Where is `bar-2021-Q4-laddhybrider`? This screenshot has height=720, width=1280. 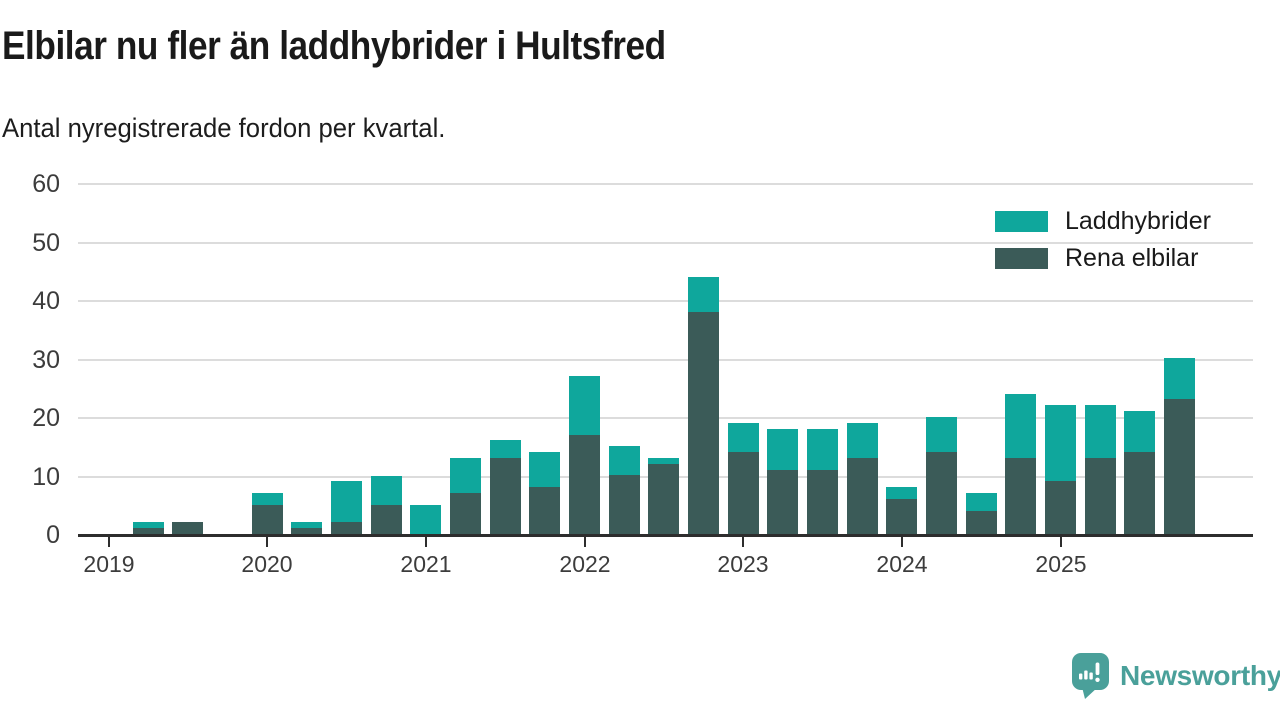
bar-2021-Q4-laddhybrider is located at coordinates (544, 469).